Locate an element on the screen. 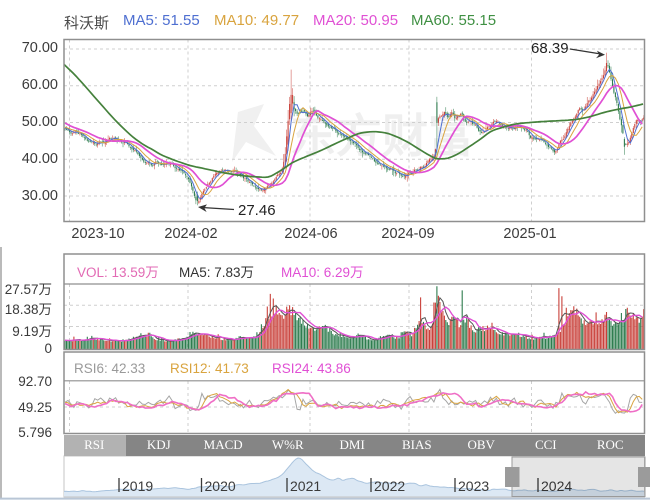 Image resolution: width=650 pixels, height=500 pixels. svg-text: 27.46 is located at coordinates (257, 210).